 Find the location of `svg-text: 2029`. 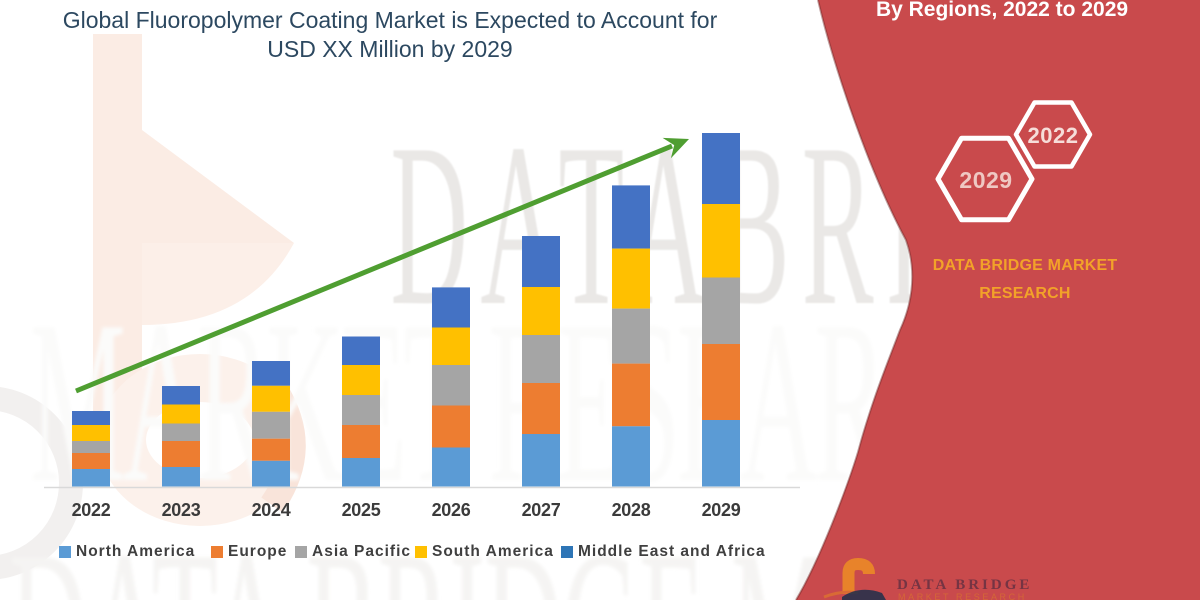

svg-text: 2029 is located at coordinates (985, 180).